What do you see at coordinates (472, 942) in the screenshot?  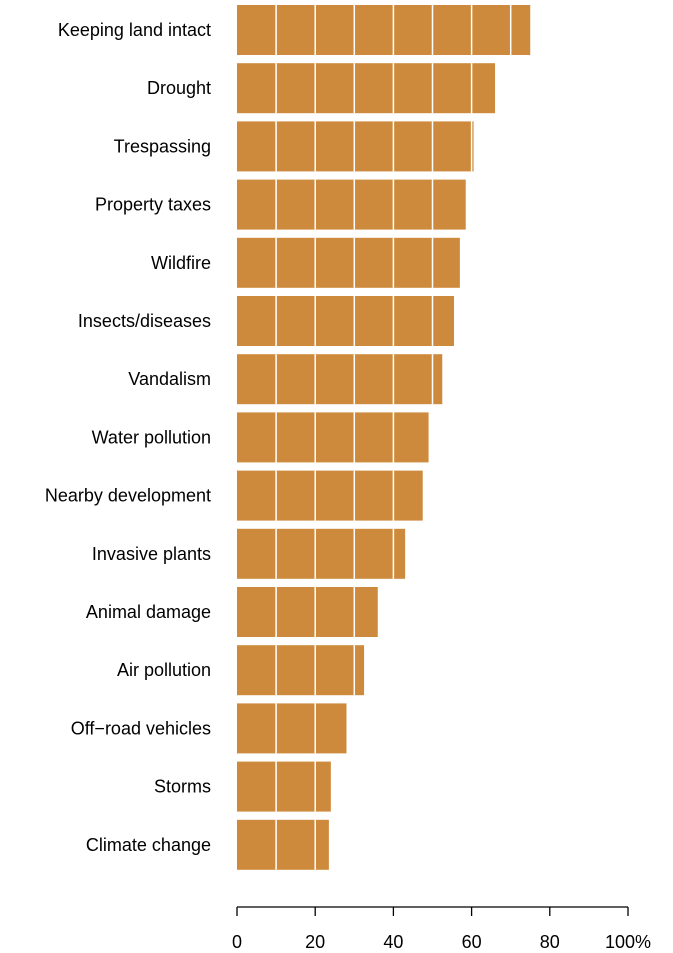 I see `x-tick-label: 60` at bounding box center [472, 942].